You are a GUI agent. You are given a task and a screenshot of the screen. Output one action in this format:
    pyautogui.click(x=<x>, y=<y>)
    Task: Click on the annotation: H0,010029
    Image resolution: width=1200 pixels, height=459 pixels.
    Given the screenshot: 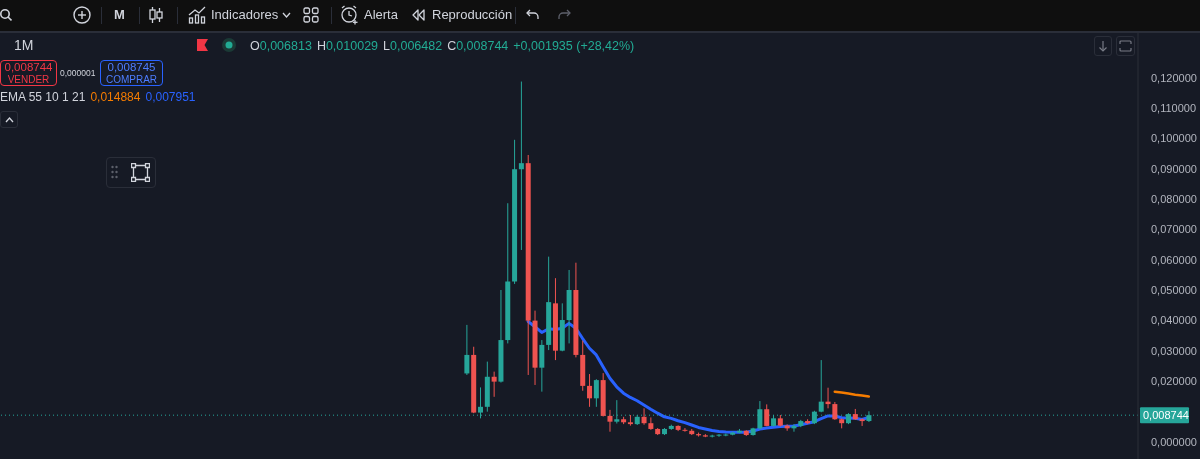 What is the action you would take?
    pyautogui.click(x=347, y=46)
    